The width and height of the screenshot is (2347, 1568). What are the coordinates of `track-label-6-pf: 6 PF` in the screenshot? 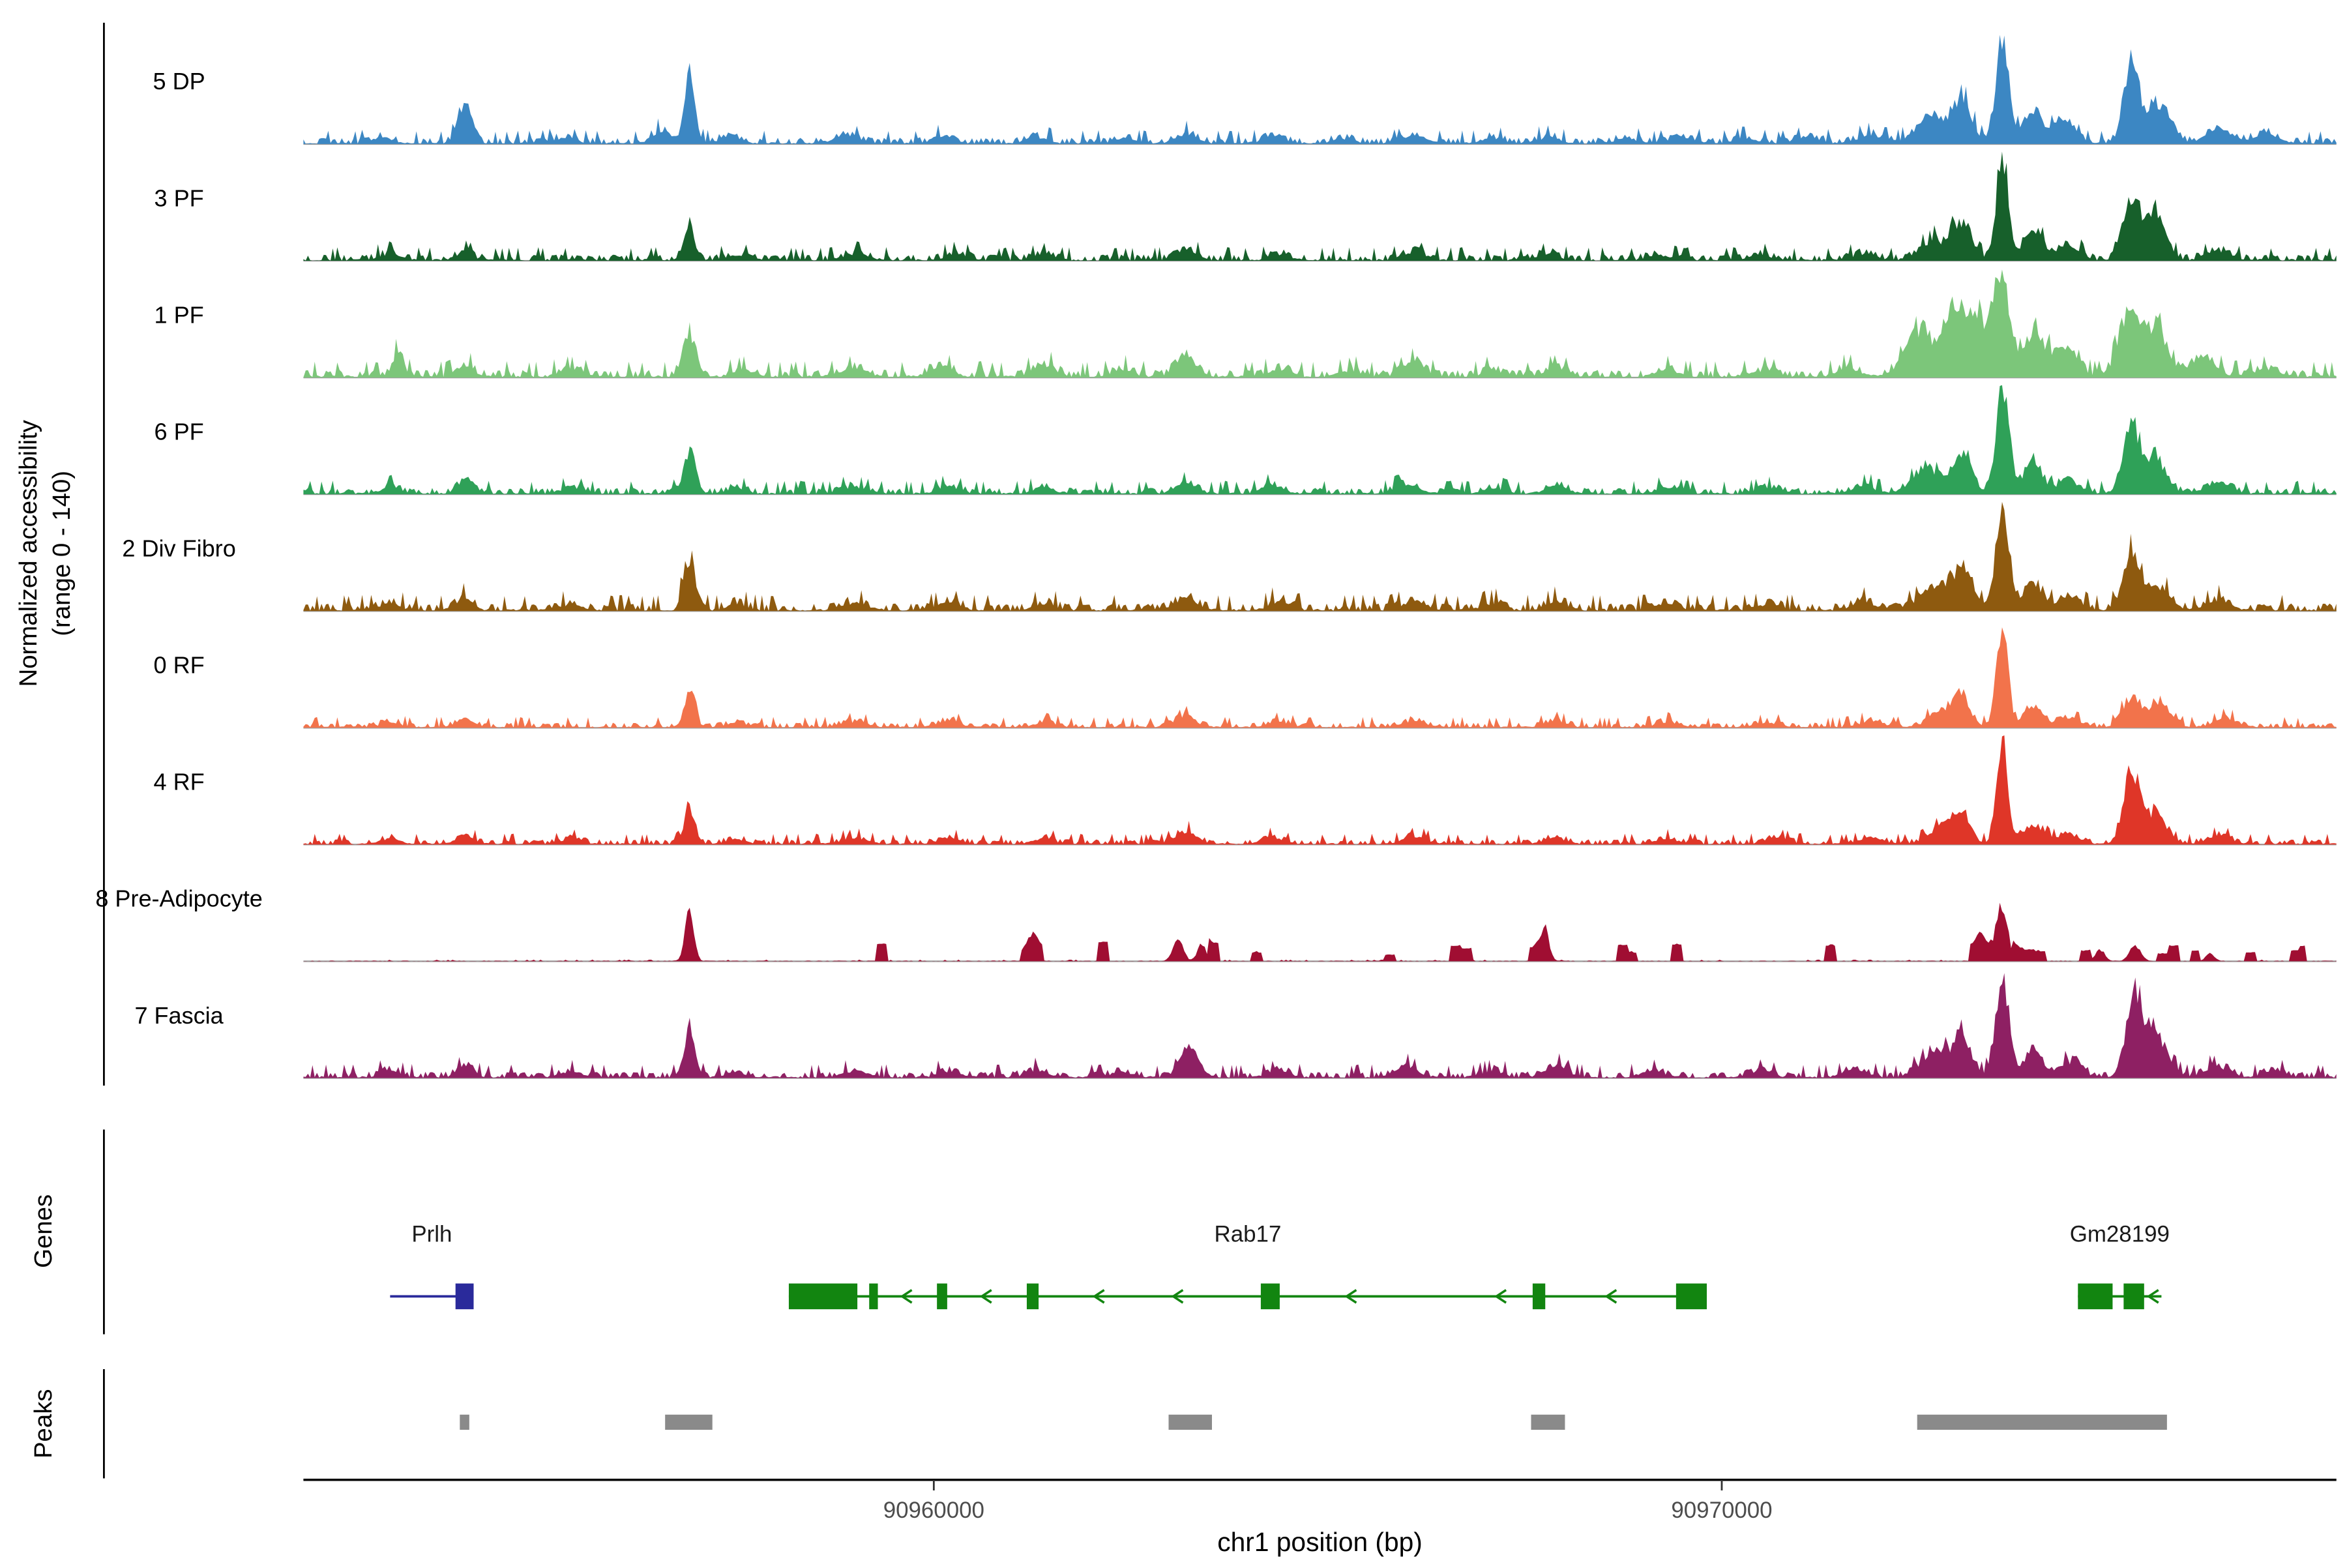 It's located at (179, 432).